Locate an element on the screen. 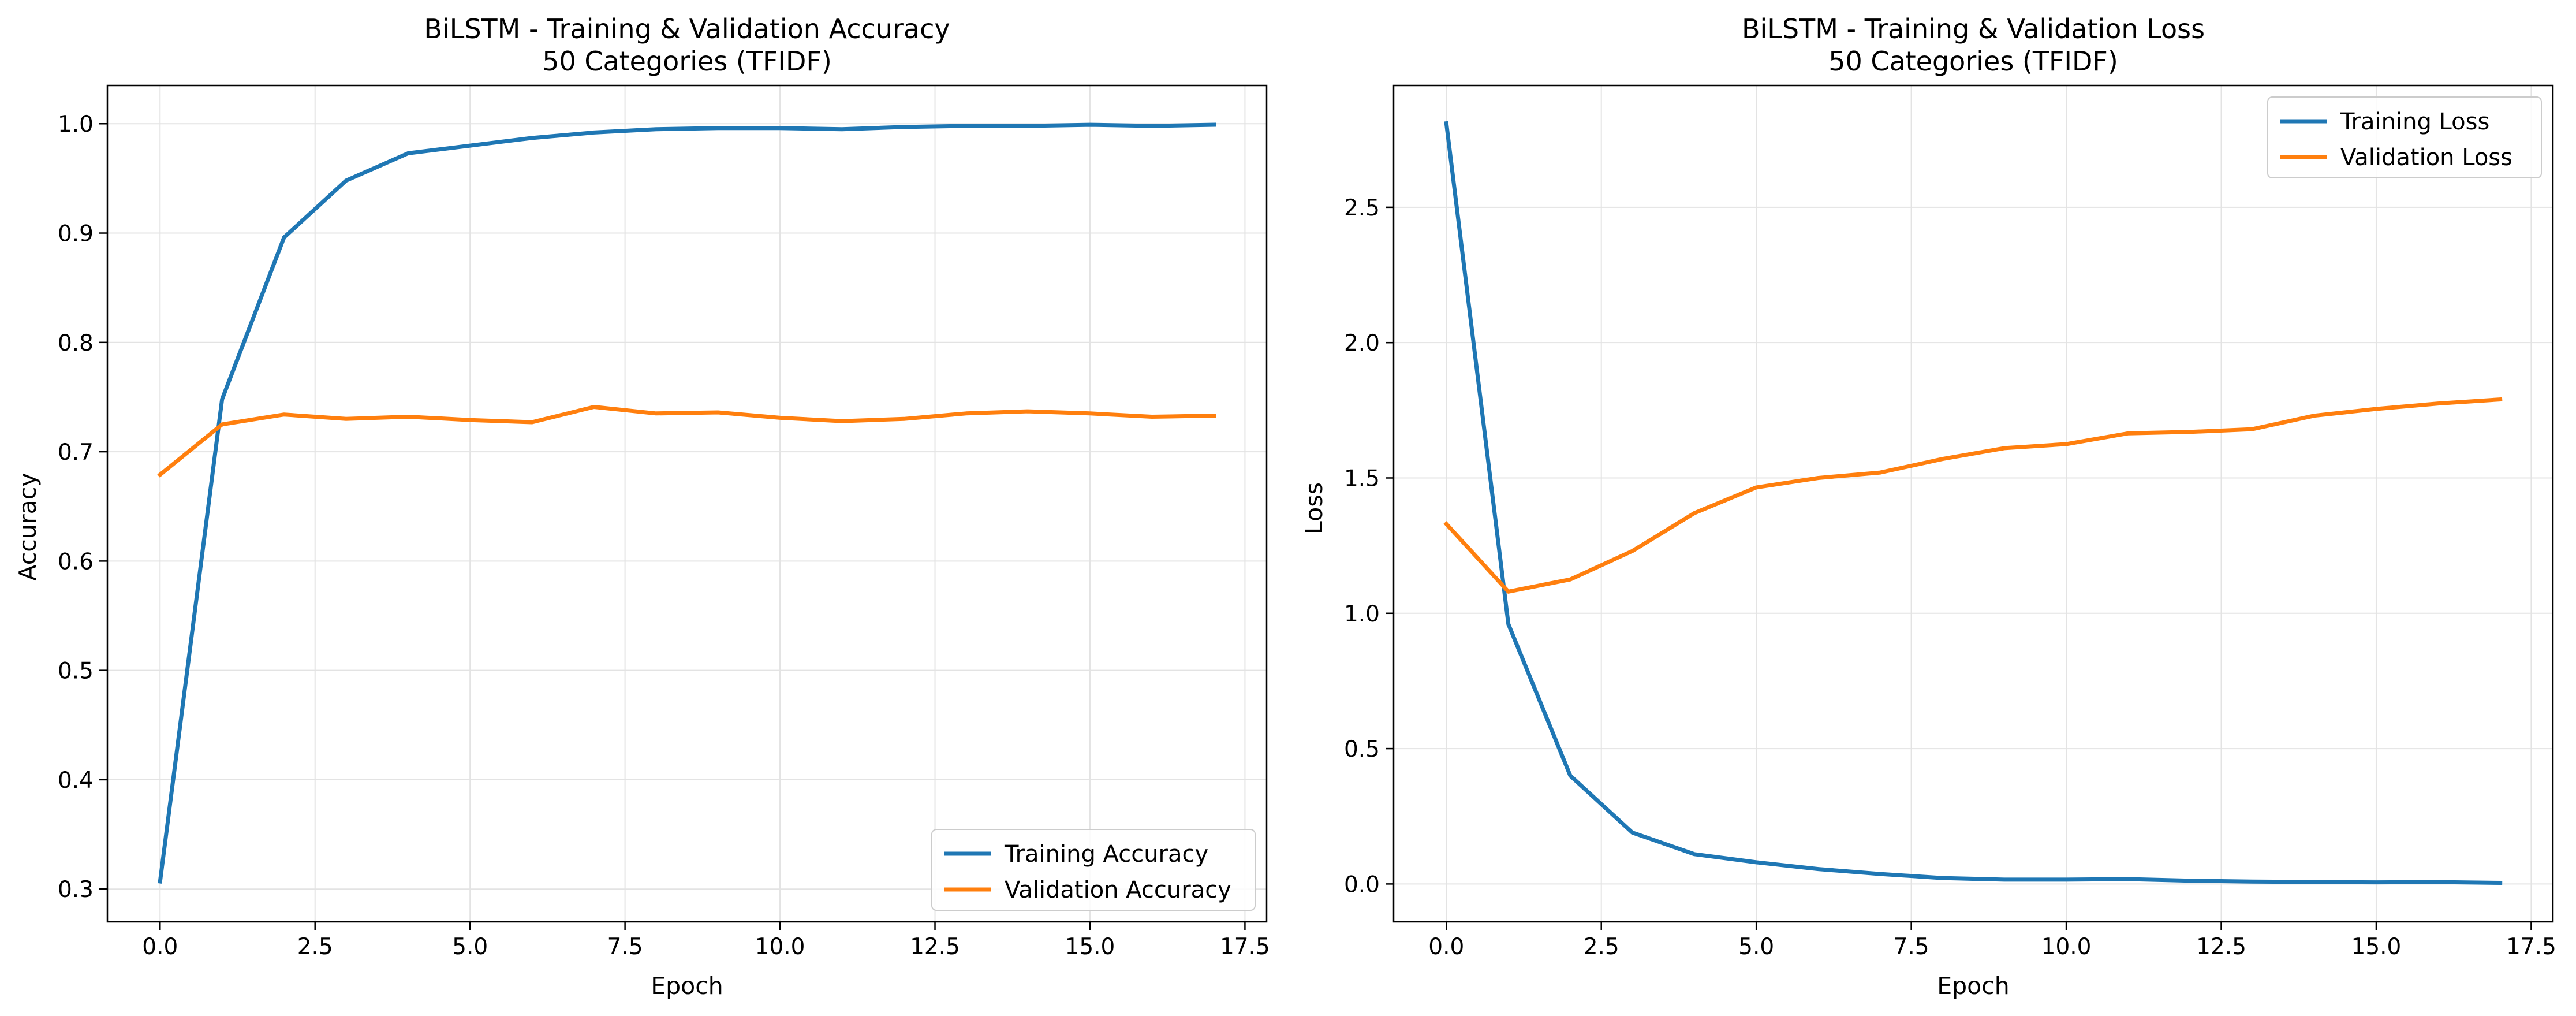  chart-title: BiLSTM - Training & Validation Accuracy is located at coordinates (687, 28).